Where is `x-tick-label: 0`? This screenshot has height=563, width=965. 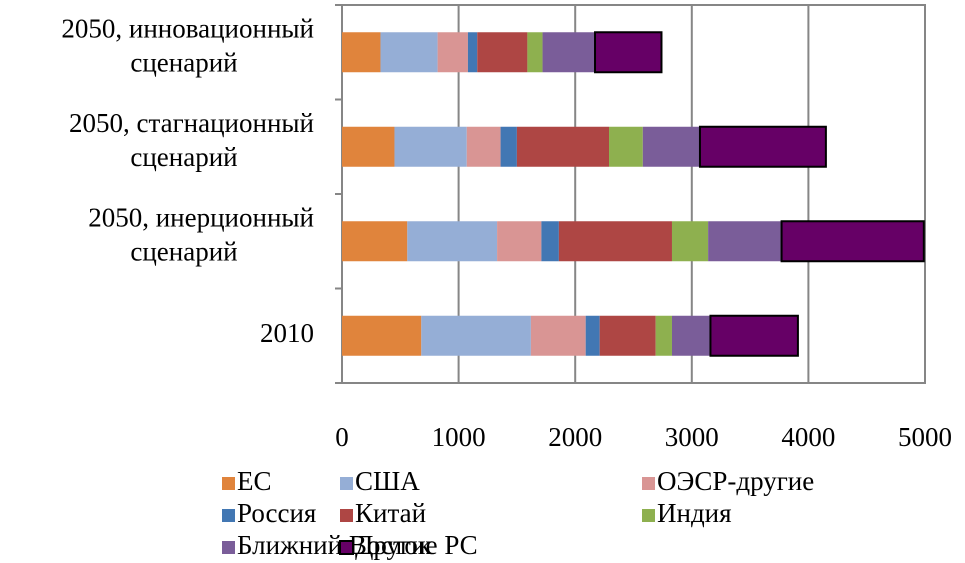
x-tick-label: 0 is located at coordinates (342, 437).